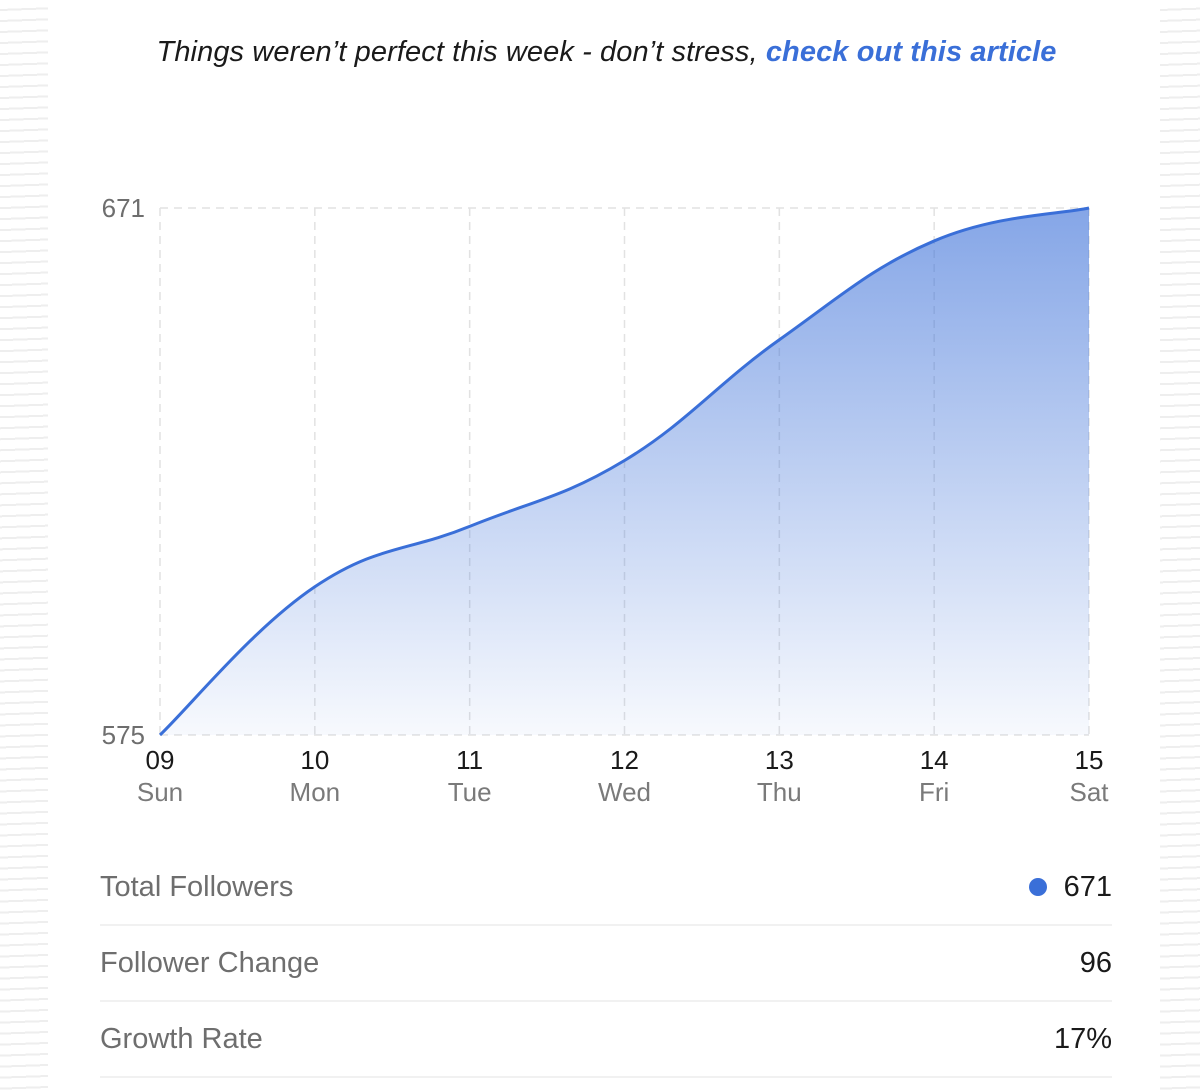  Describe the element at coordinates (469, 760) in the screenshot. I see `x-tick-day: 11` at that location.